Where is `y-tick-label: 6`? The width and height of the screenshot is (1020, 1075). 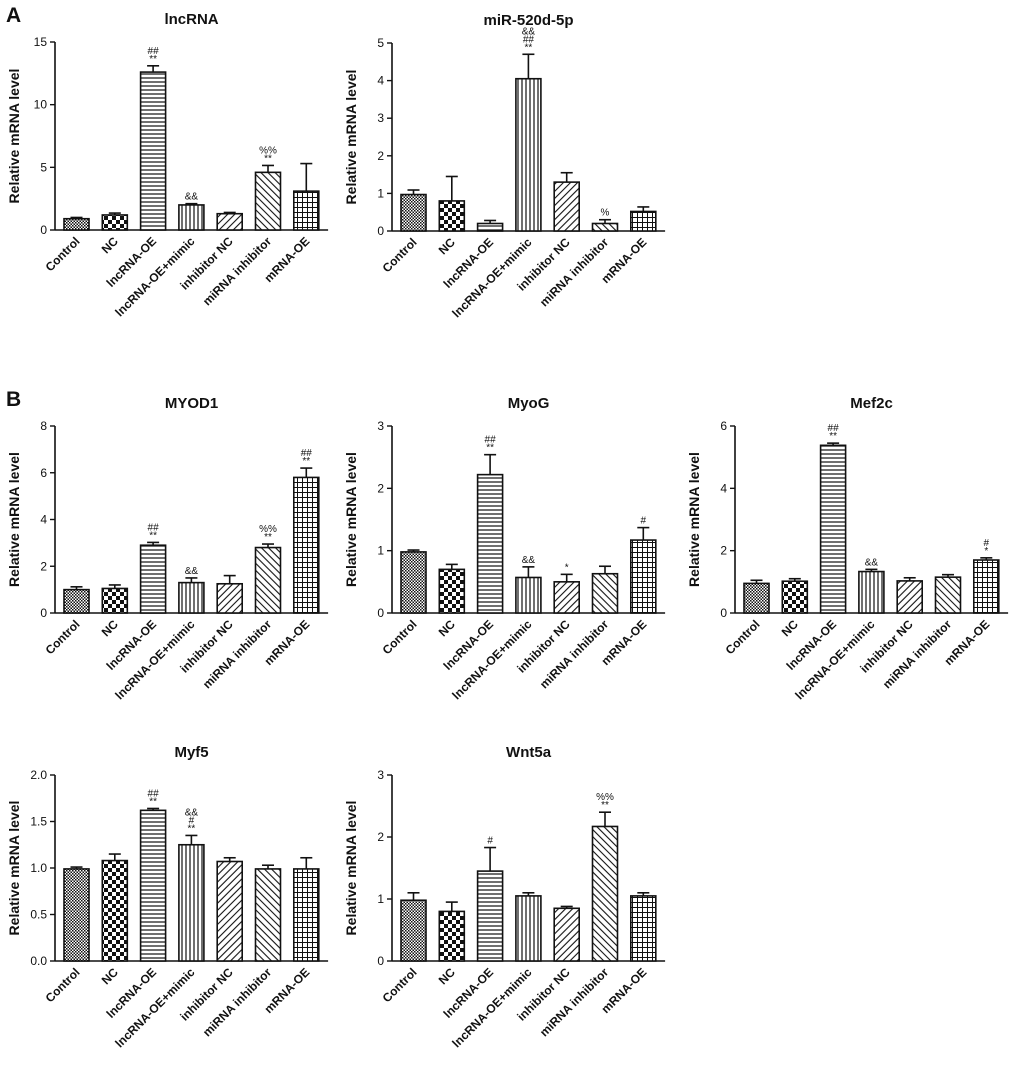 y-tick-label: 6 is located at coordinates (43, 473).